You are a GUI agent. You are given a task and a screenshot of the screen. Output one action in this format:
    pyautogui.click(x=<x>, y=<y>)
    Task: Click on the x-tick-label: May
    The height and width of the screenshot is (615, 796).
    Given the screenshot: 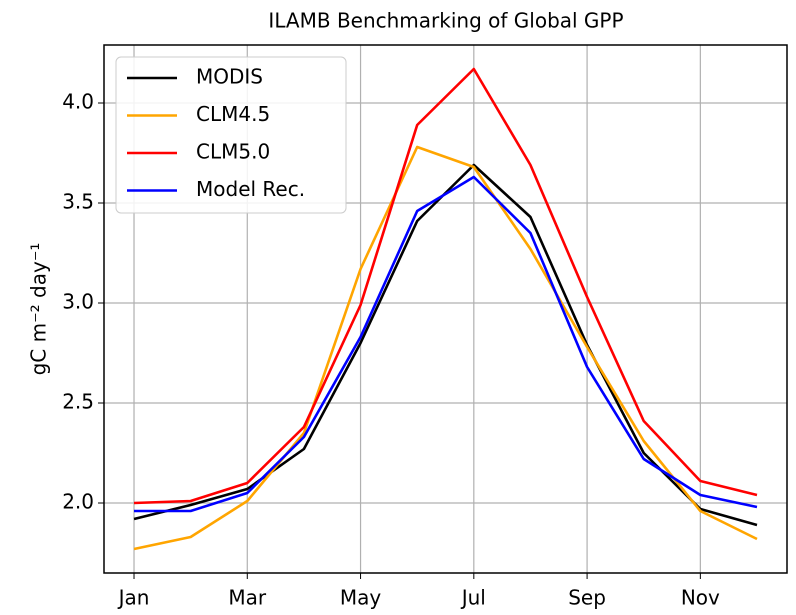 What is the action you would take?
    pyautogui.click(x=361, y=598)
    